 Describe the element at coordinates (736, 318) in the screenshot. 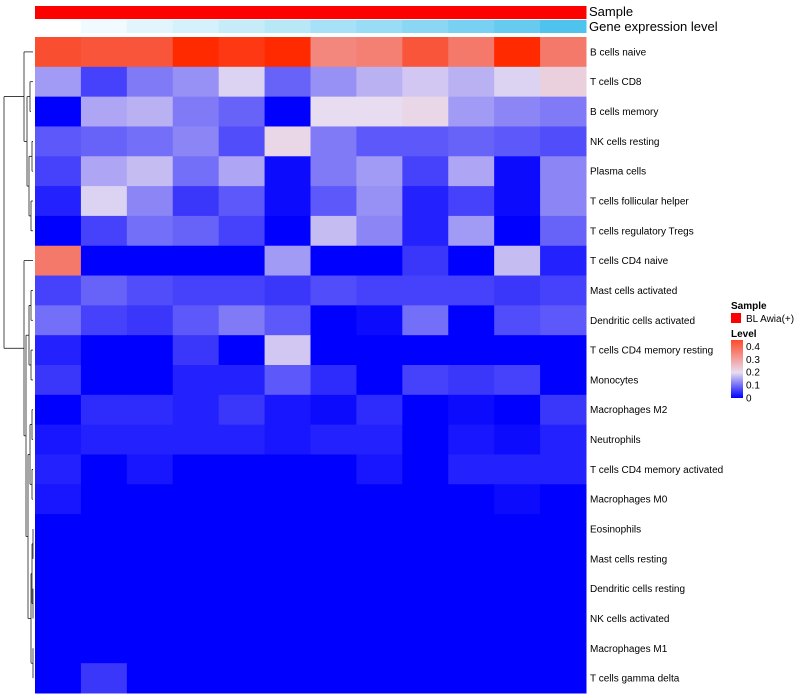

I see `legend-sample-swatch` at that location.